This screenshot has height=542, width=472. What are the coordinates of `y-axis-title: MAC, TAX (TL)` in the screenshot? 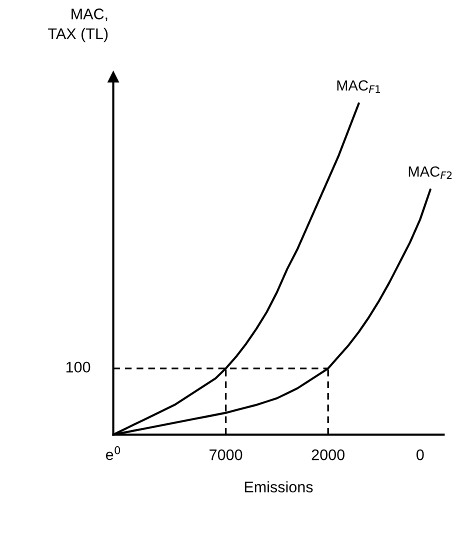 It's located at (78, 25).